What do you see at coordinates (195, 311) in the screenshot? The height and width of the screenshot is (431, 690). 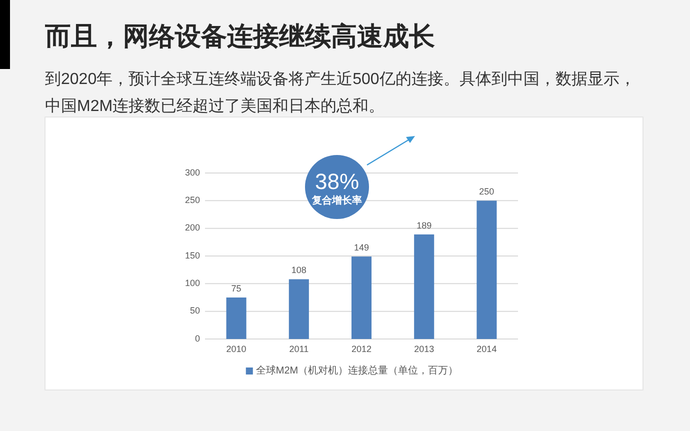 I see `y-tick-label: 50` at bounding box center [195, 311].